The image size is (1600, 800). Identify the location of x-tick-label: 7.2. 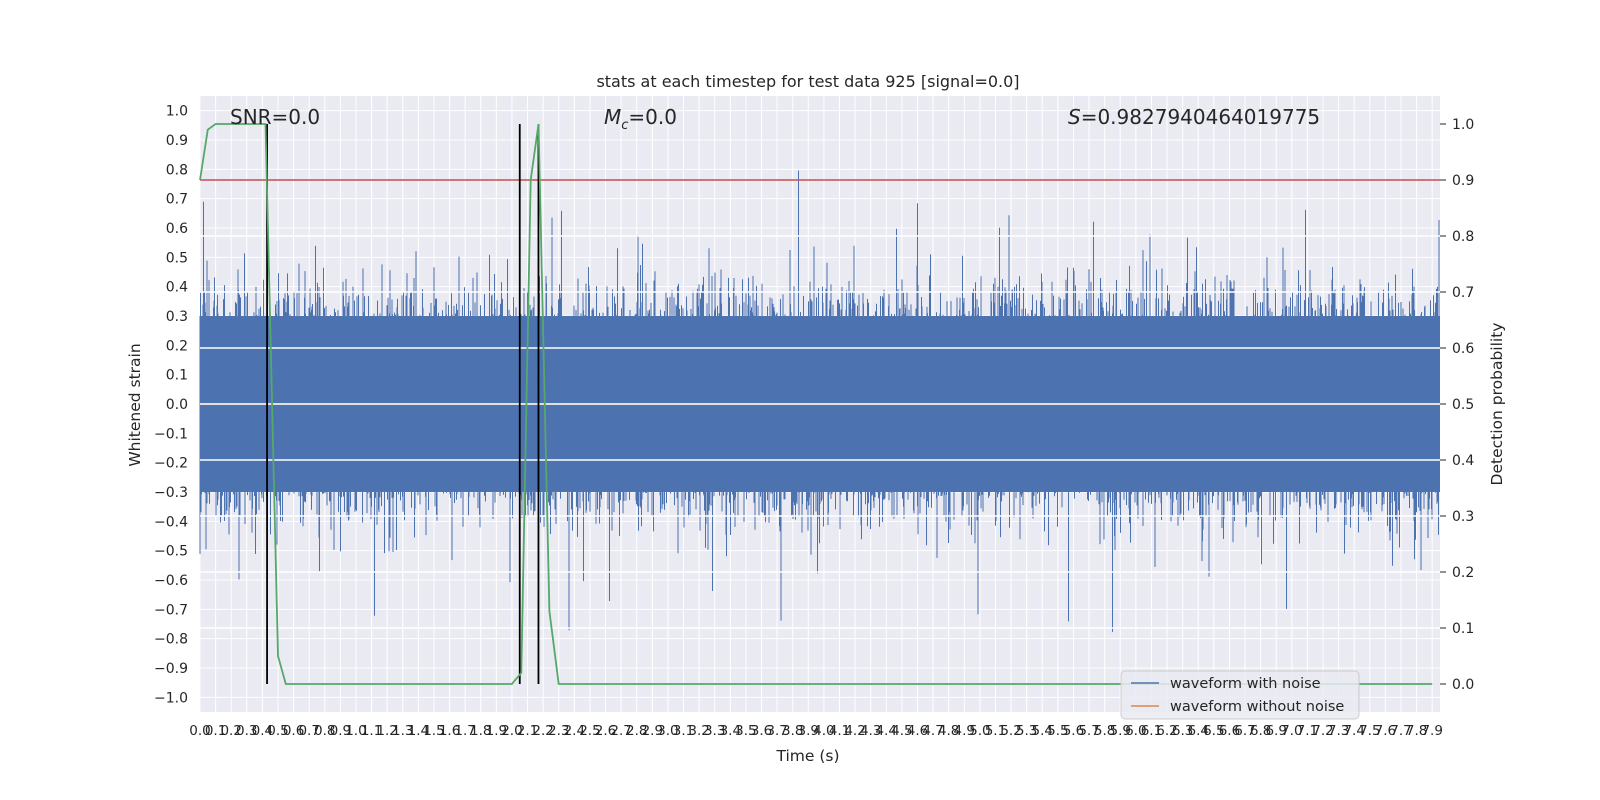
(1322, 731).